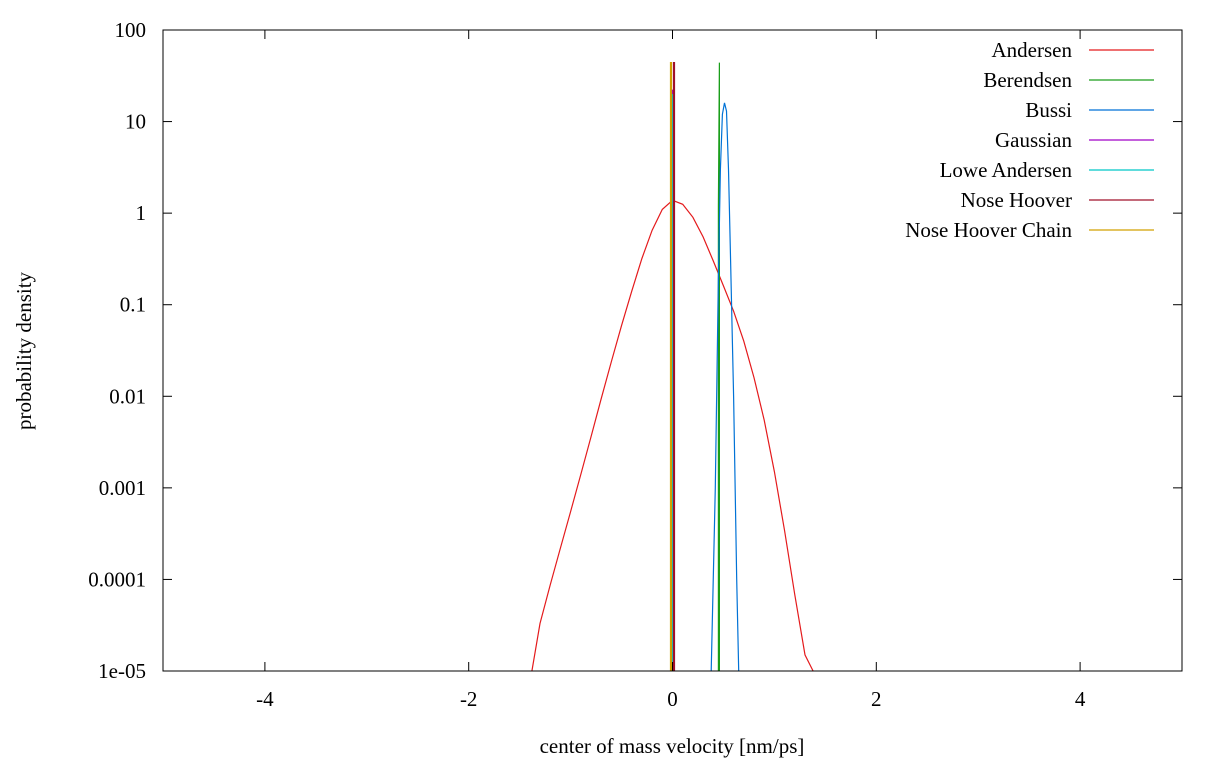 Image resolution: width=1224 pixels, height=768 pixels. What do you see at coordinates (876, 699) in the screenshot?
I see `x-tick-label: 2` at bounding box center [876, 699].